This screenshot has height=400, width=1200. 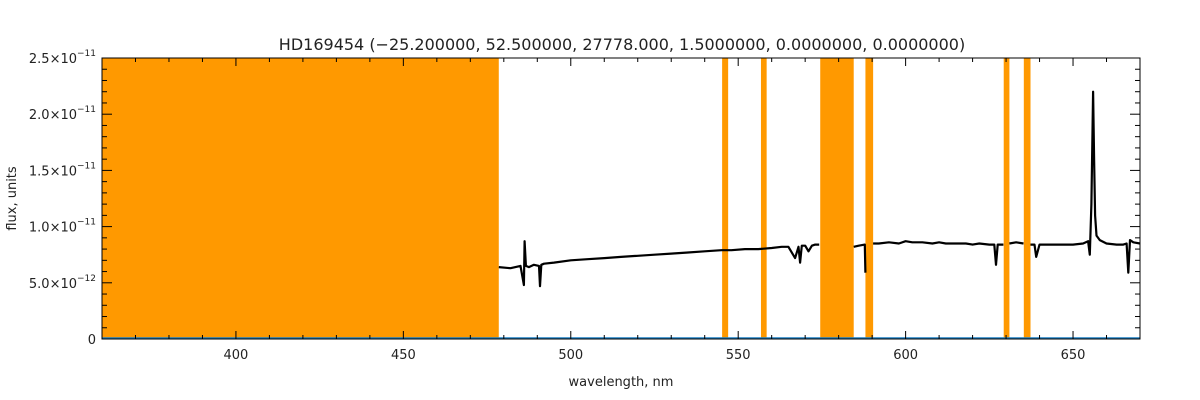 I want to click on x-tick-label-550: 550, so click(x=738, y=355).